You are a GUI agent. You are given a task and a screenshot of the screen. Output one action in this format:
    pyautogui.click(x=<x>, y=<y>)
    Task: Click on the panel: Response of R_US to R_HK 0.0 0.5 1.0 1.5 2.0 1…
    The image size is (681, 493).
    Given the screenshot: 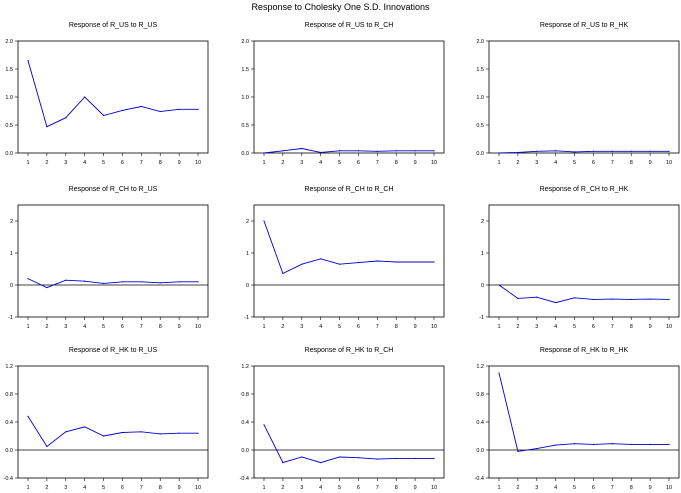 What is the action you would take?
    pyautogui.click(x=578, y=94)
    